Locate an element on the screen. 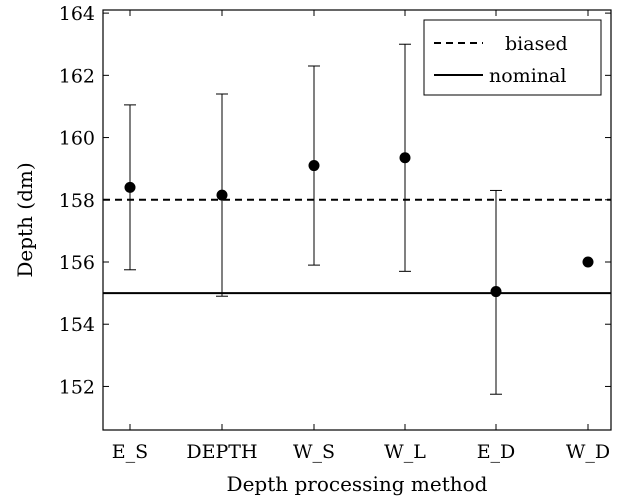 This screenshot has height=502, width=634. y-tick-label: 160 is located at coordinates (77, 139).